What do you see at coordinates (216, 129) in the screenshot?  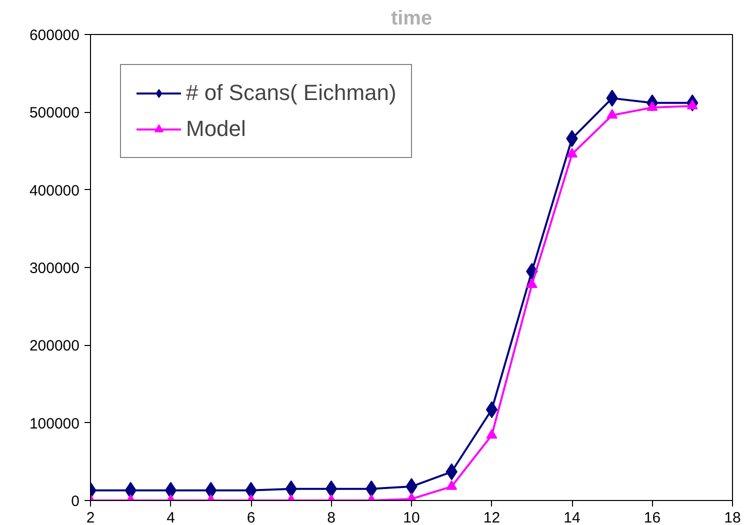 I see `legend-label: Model` at bounding box center [216, 129].